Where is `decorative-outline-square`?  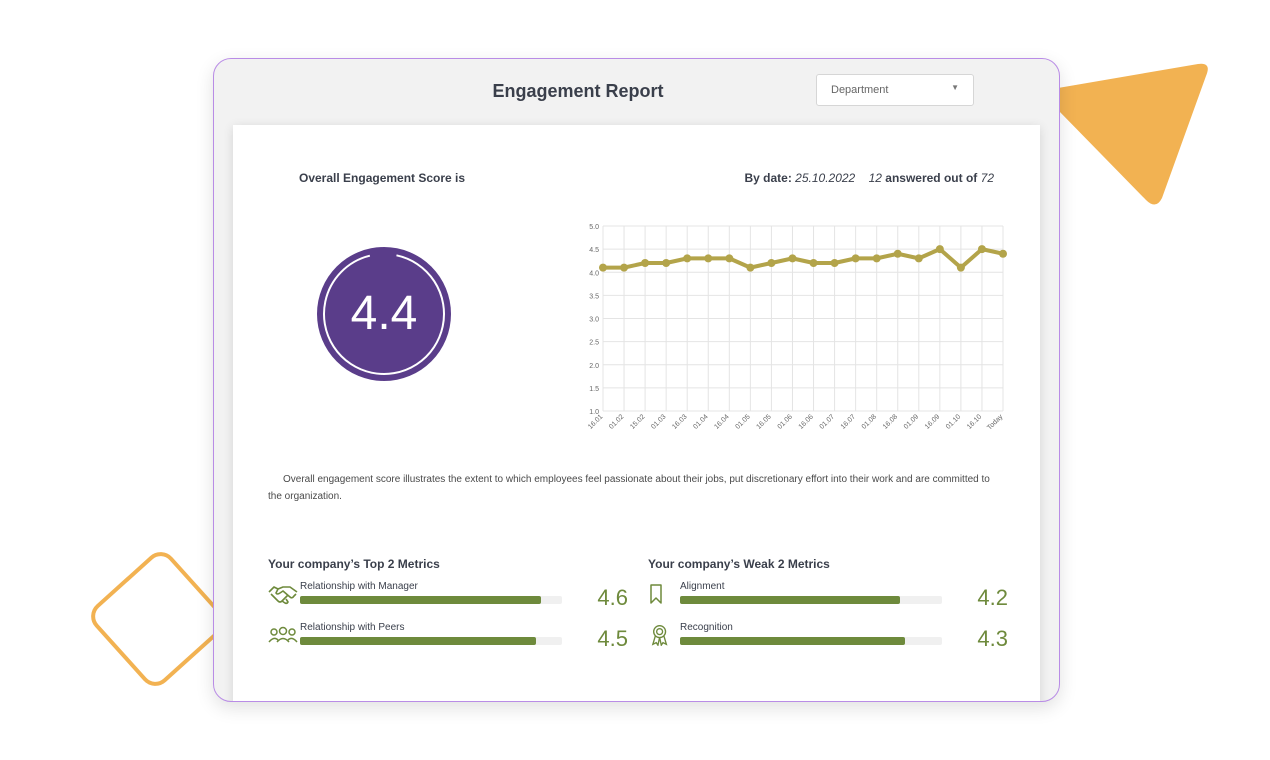 decorative-outline-square is located at coordinates (158, 619).